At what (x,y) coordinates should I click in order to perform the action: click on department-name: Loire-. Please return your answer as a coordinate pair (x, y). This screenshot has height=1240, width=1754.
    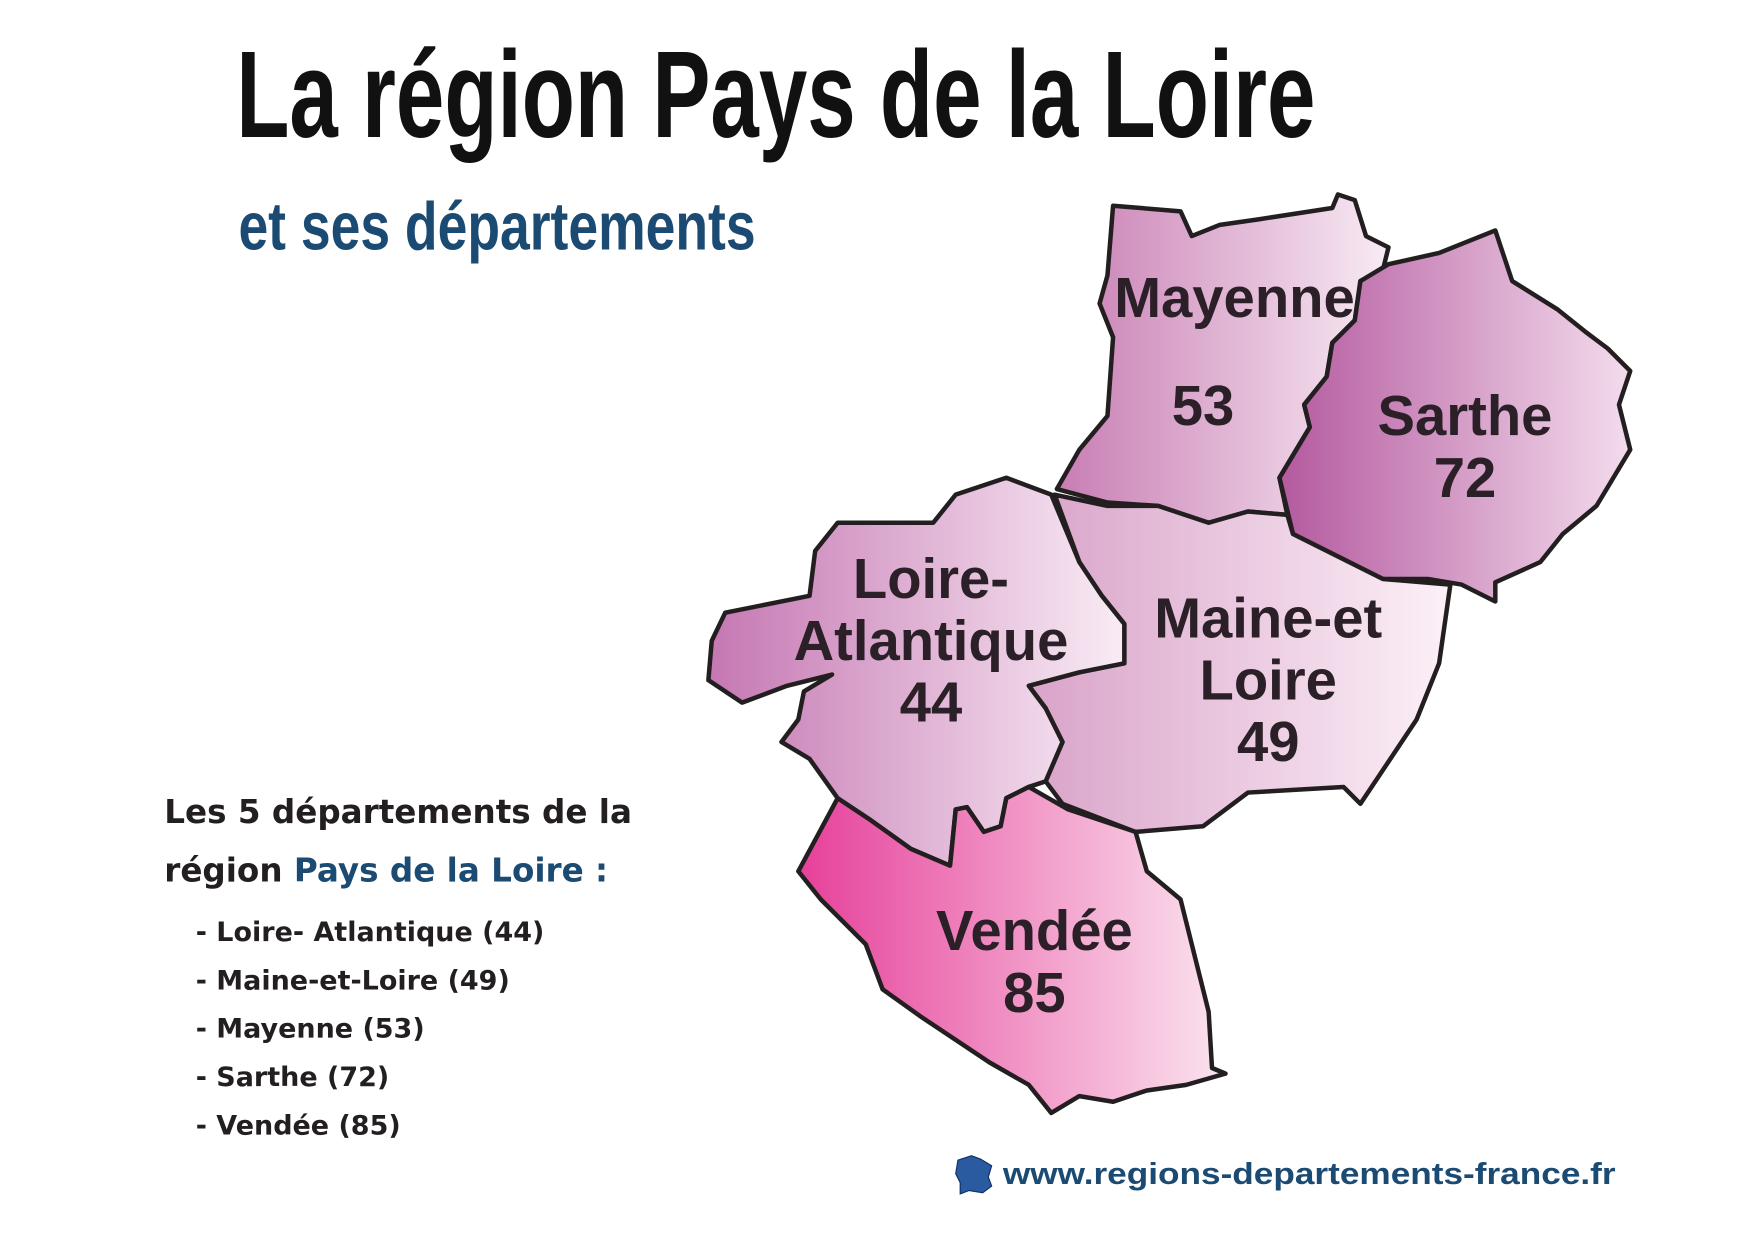
    Looking at the image, I should click on (931, 578).